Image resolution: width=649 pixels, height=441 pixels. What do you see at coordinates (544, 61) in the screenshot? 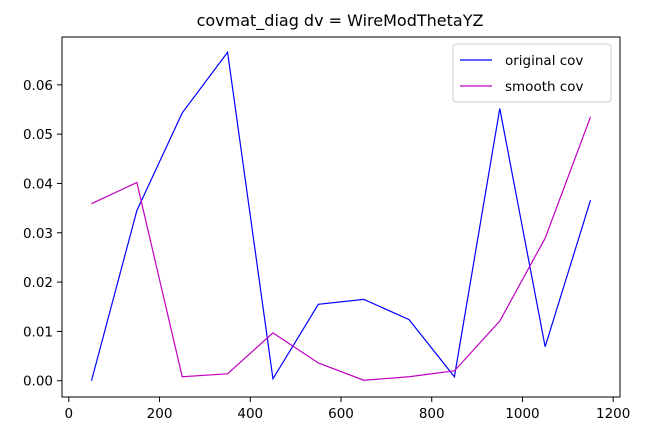
I see `legend-label: original cov` at bounding box center [544, 61].